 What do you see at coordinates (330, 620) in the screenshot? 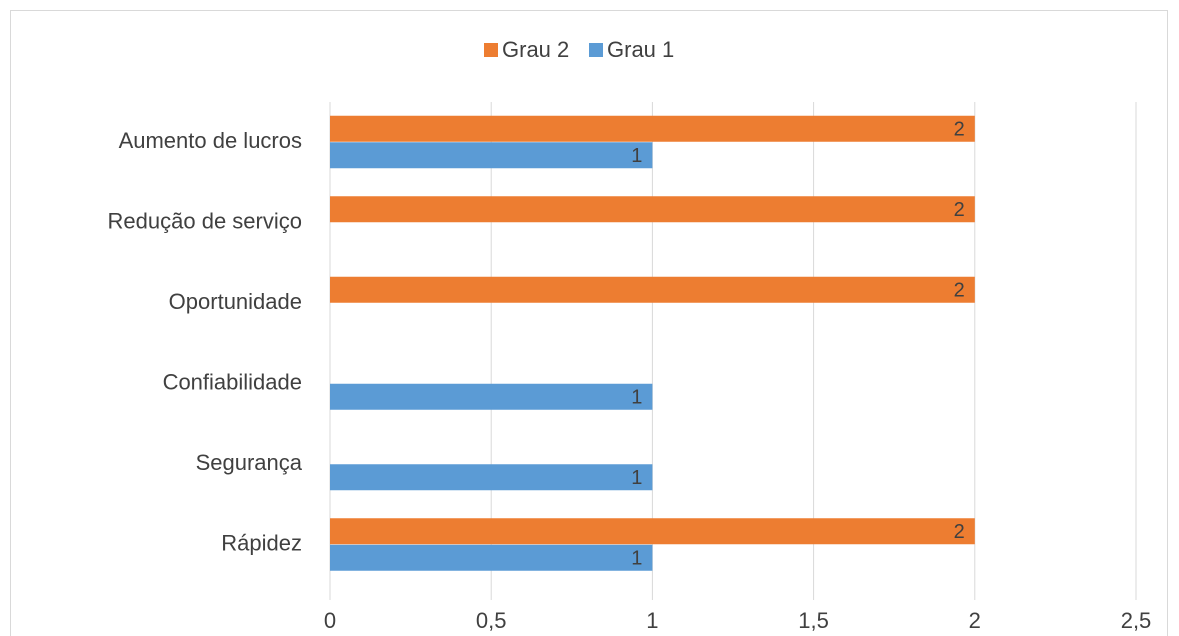
I see `x-tick-label: 0` at bounding box center [330, 620].